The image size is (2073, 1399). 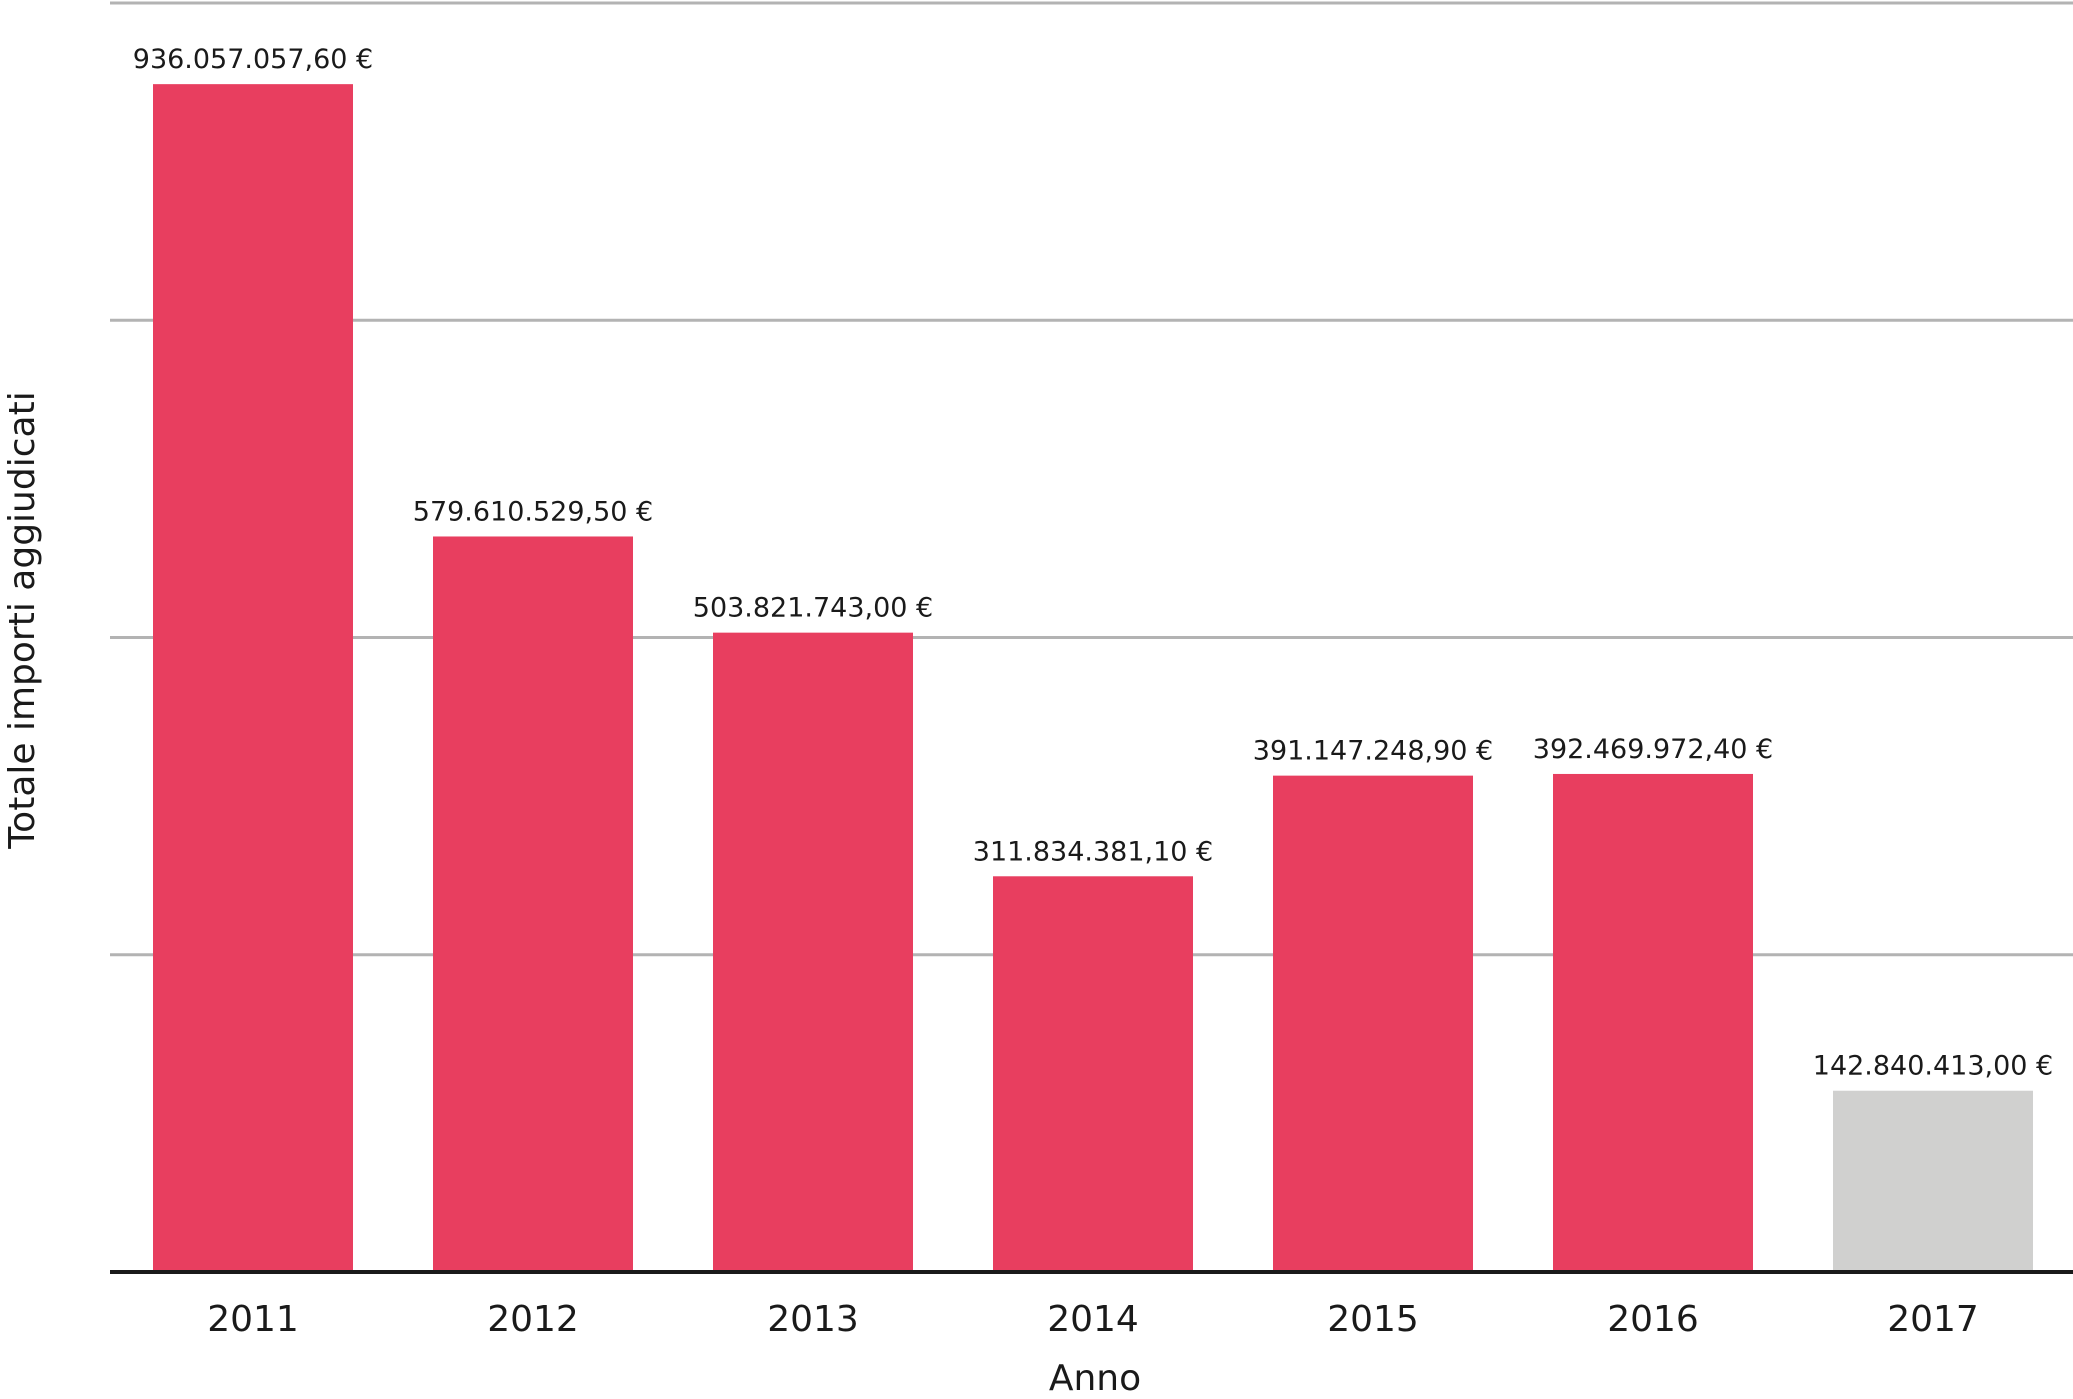 I want to click on bar-2017, so click(x=1933, y=1181).